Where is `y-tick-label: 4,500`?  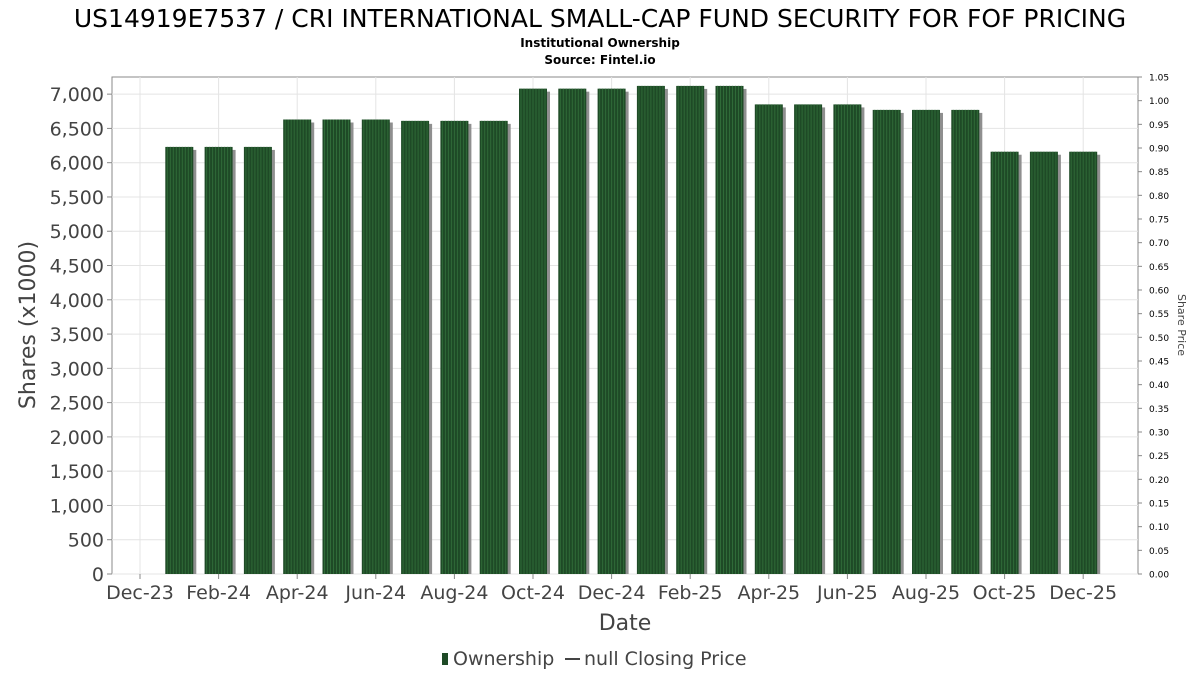
y-tick-label: 4,500 is located at coordinates (77, 267).